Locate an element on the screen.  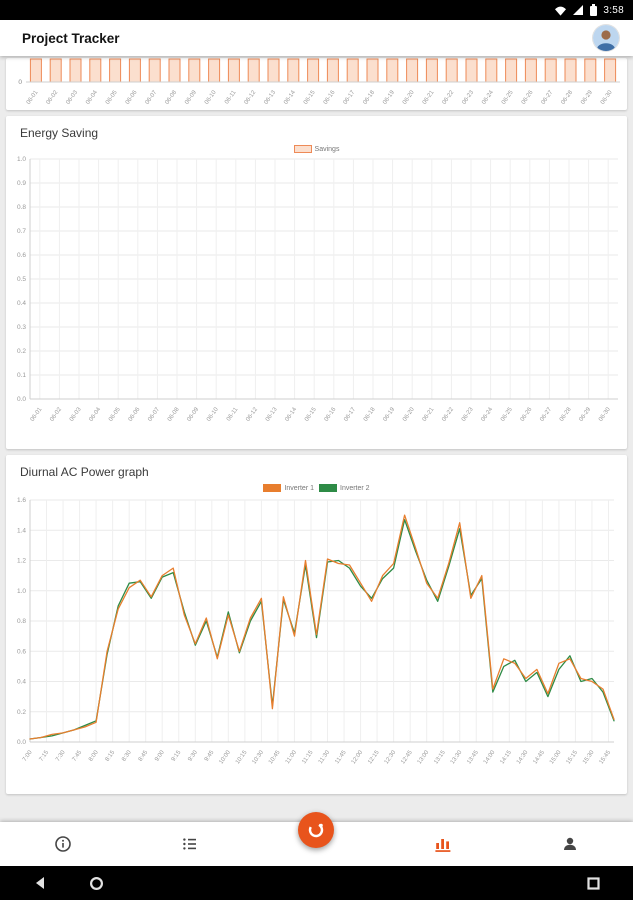
avatar is located at coordinates (606, 38).